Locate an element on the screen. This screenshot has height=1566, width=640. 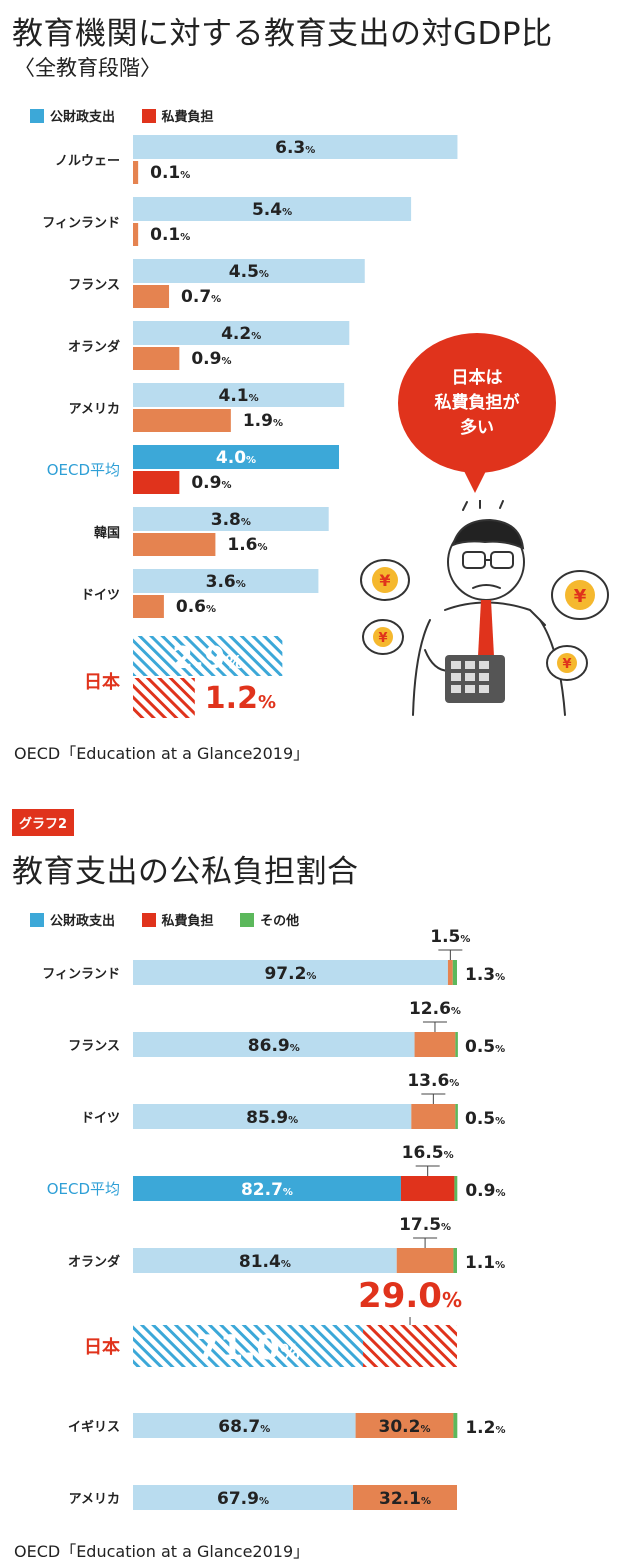
label-public: 3.6% is located at coordinates (226, 582).